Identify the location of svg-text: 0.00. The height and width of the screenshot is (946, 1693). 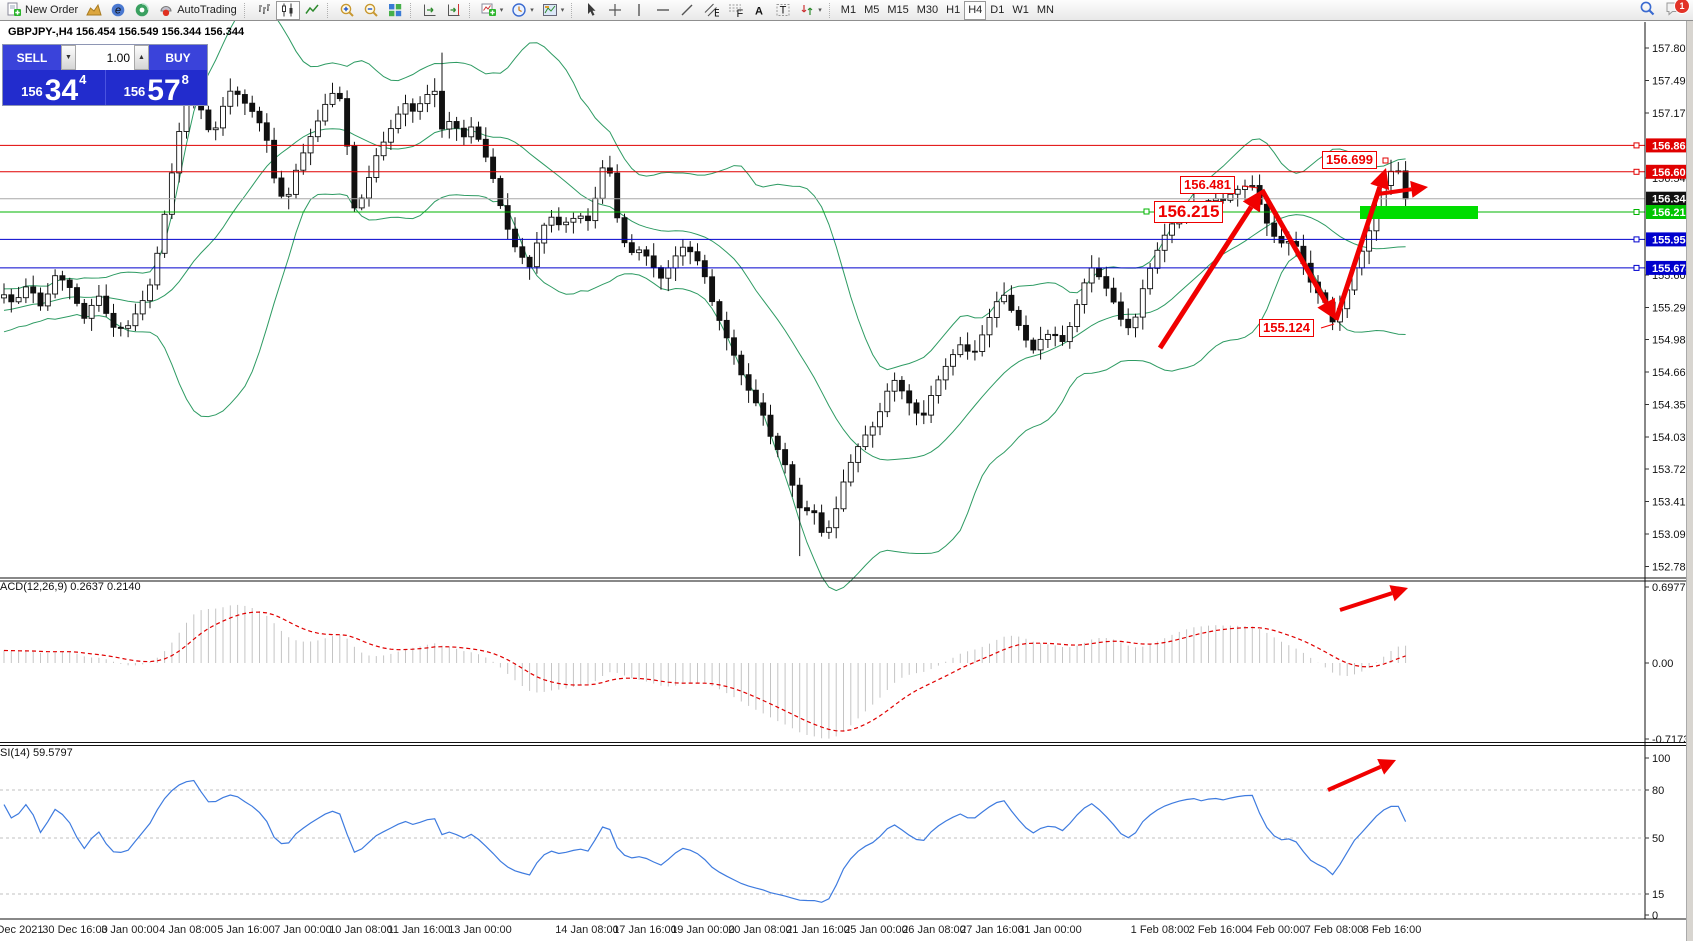
(1662, 664).